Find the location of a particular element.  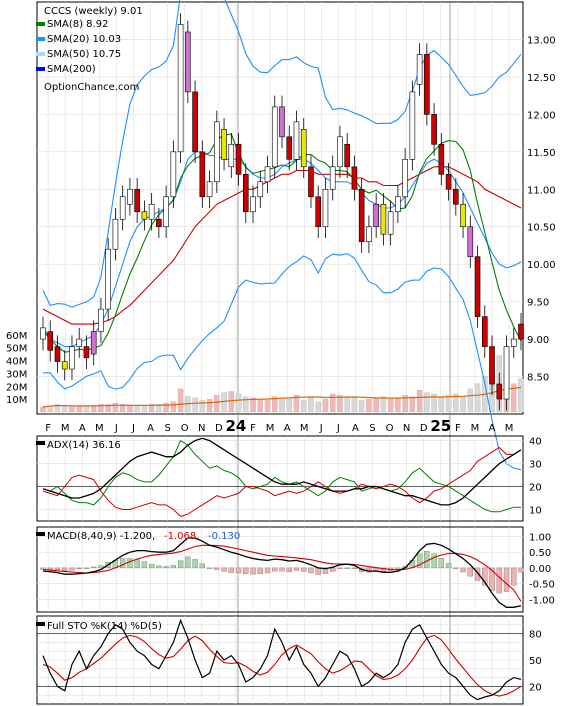

sto-d-line is located at coordinates (282, 665).